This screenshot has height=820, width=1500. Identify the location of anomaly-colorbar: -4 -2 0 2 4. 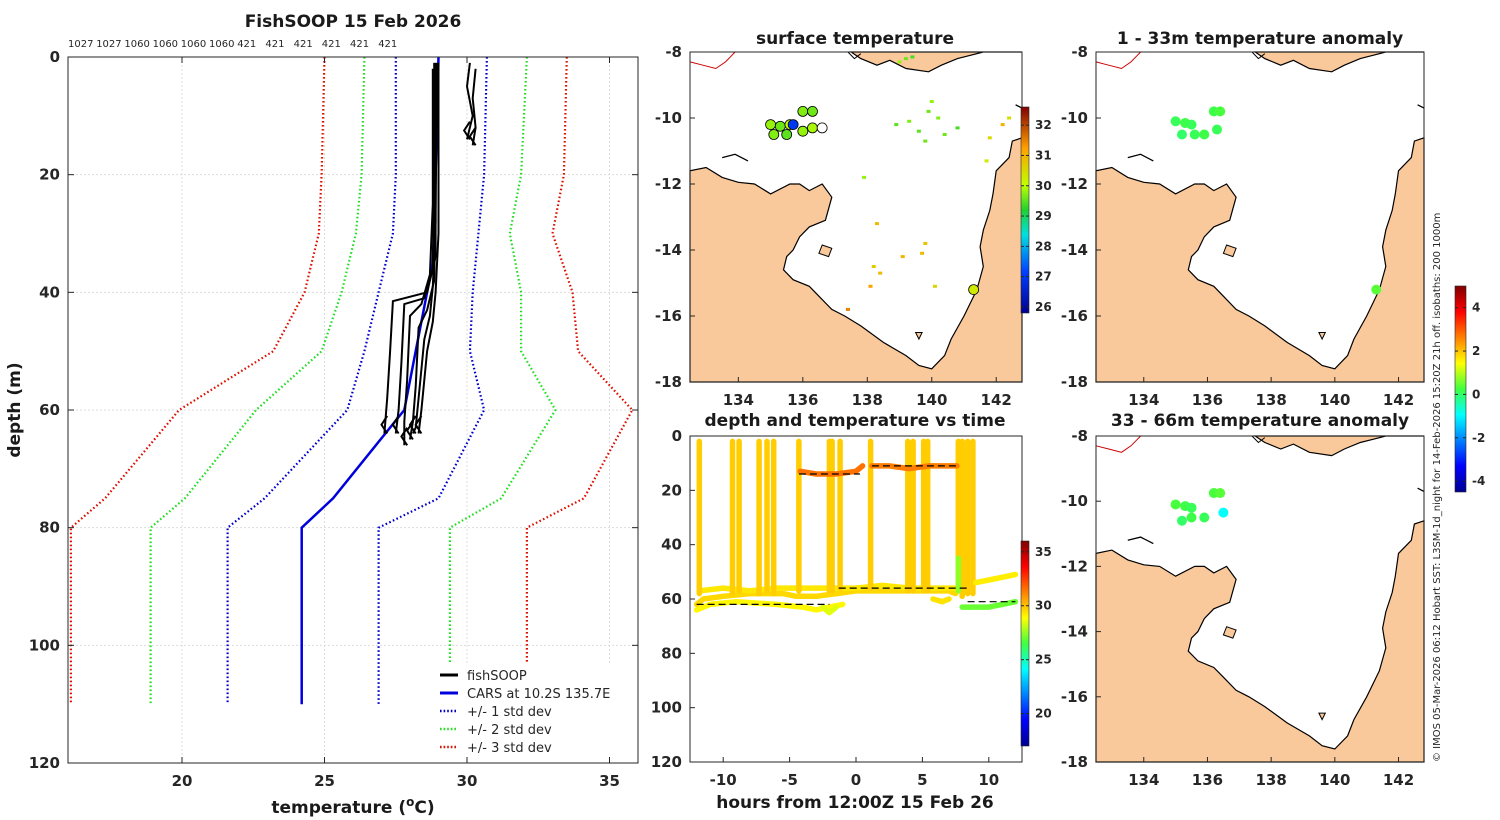
(1469, 389).